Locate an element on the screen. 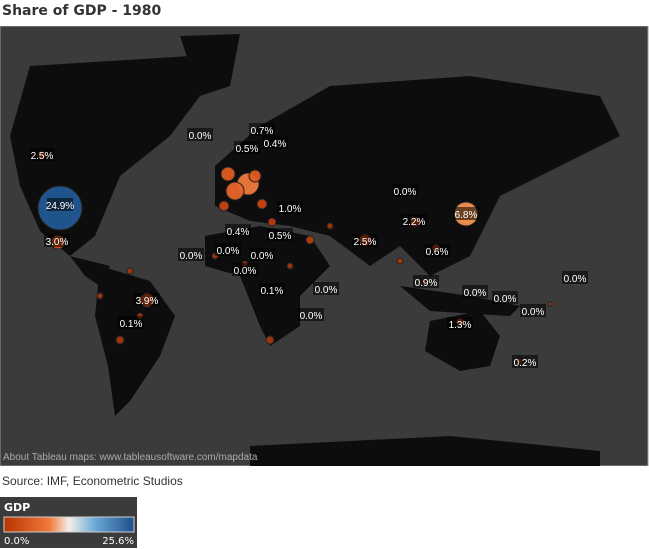  bubble-label: 2.2% is located at coordinates (414, 222).